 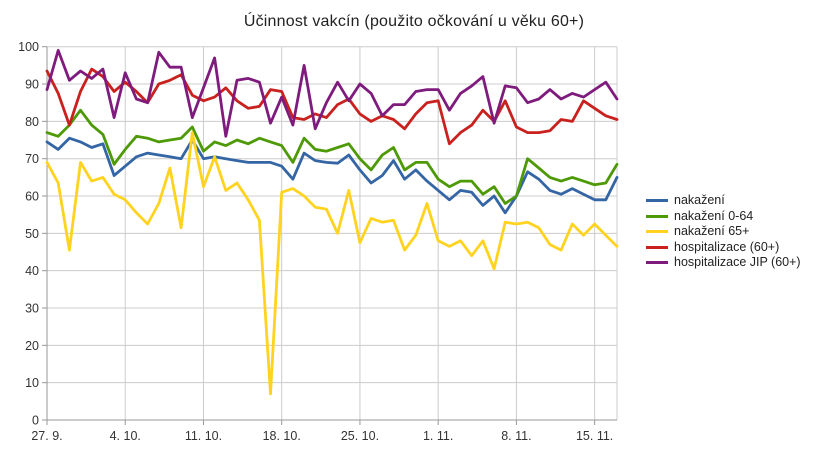 What do you see at coordinates (32, 271) in the screenshot?
I see `y-tick-label: 40` at bounding box center [32, 271].